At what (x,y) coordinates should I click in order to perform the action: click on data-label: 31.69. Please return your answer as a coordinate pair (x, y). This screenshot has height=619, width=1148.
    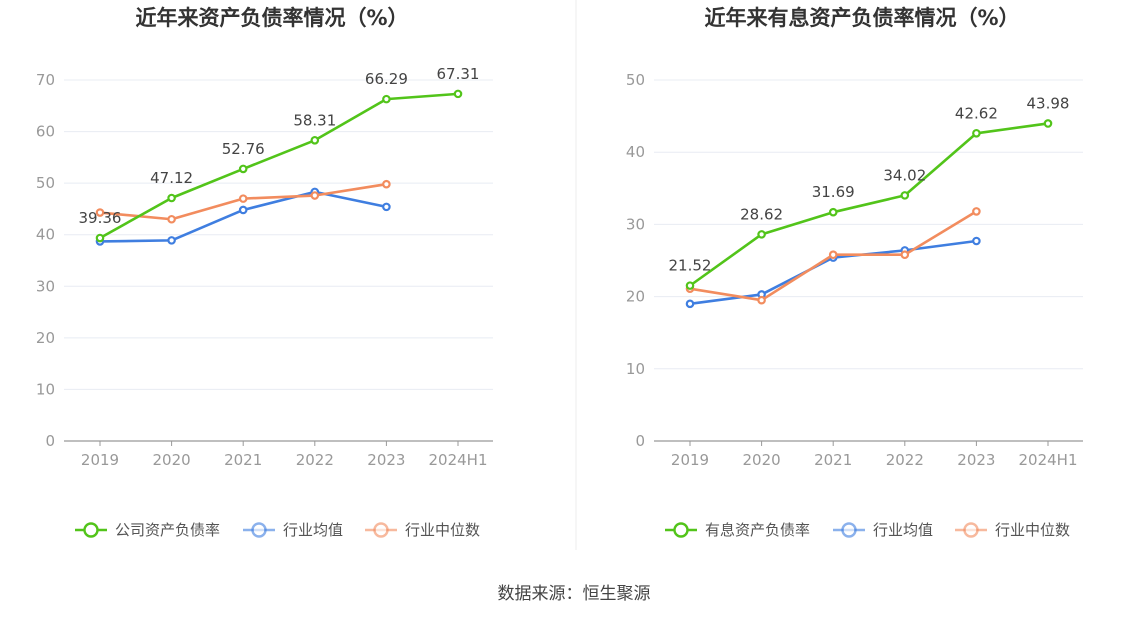
    Looking at the image, I should click on (833, 192).